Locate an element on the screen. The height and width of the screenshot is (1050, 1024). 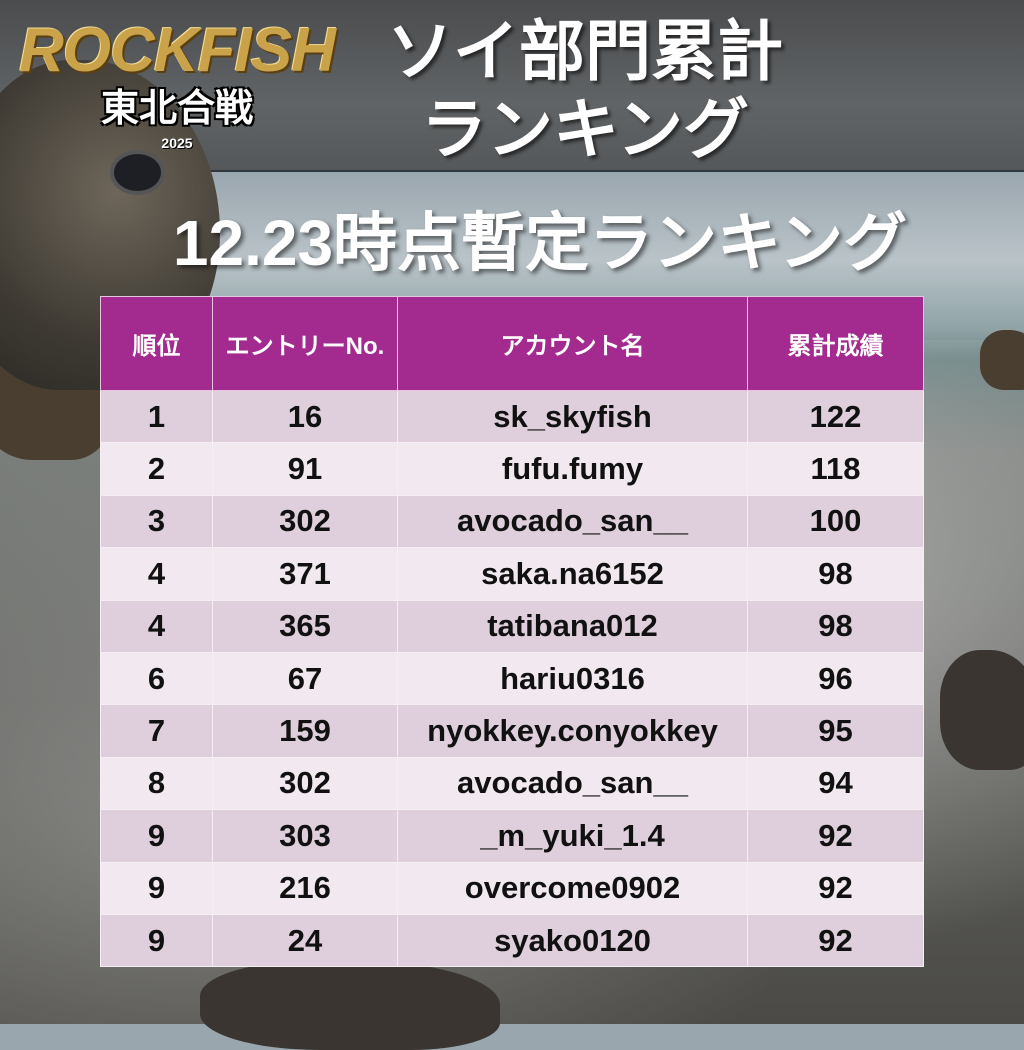
table-row: 4 371 saka.na6152 98 is located at coordinates (512, 574).